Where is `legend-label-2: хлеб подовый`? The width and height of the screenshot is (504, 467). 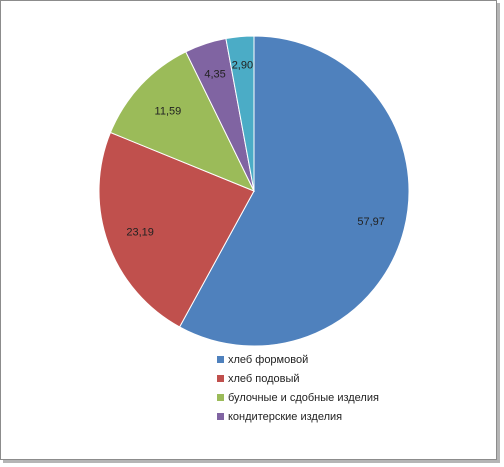 legend-label-2: хлеб подовый is located at coordinates (264, 379).